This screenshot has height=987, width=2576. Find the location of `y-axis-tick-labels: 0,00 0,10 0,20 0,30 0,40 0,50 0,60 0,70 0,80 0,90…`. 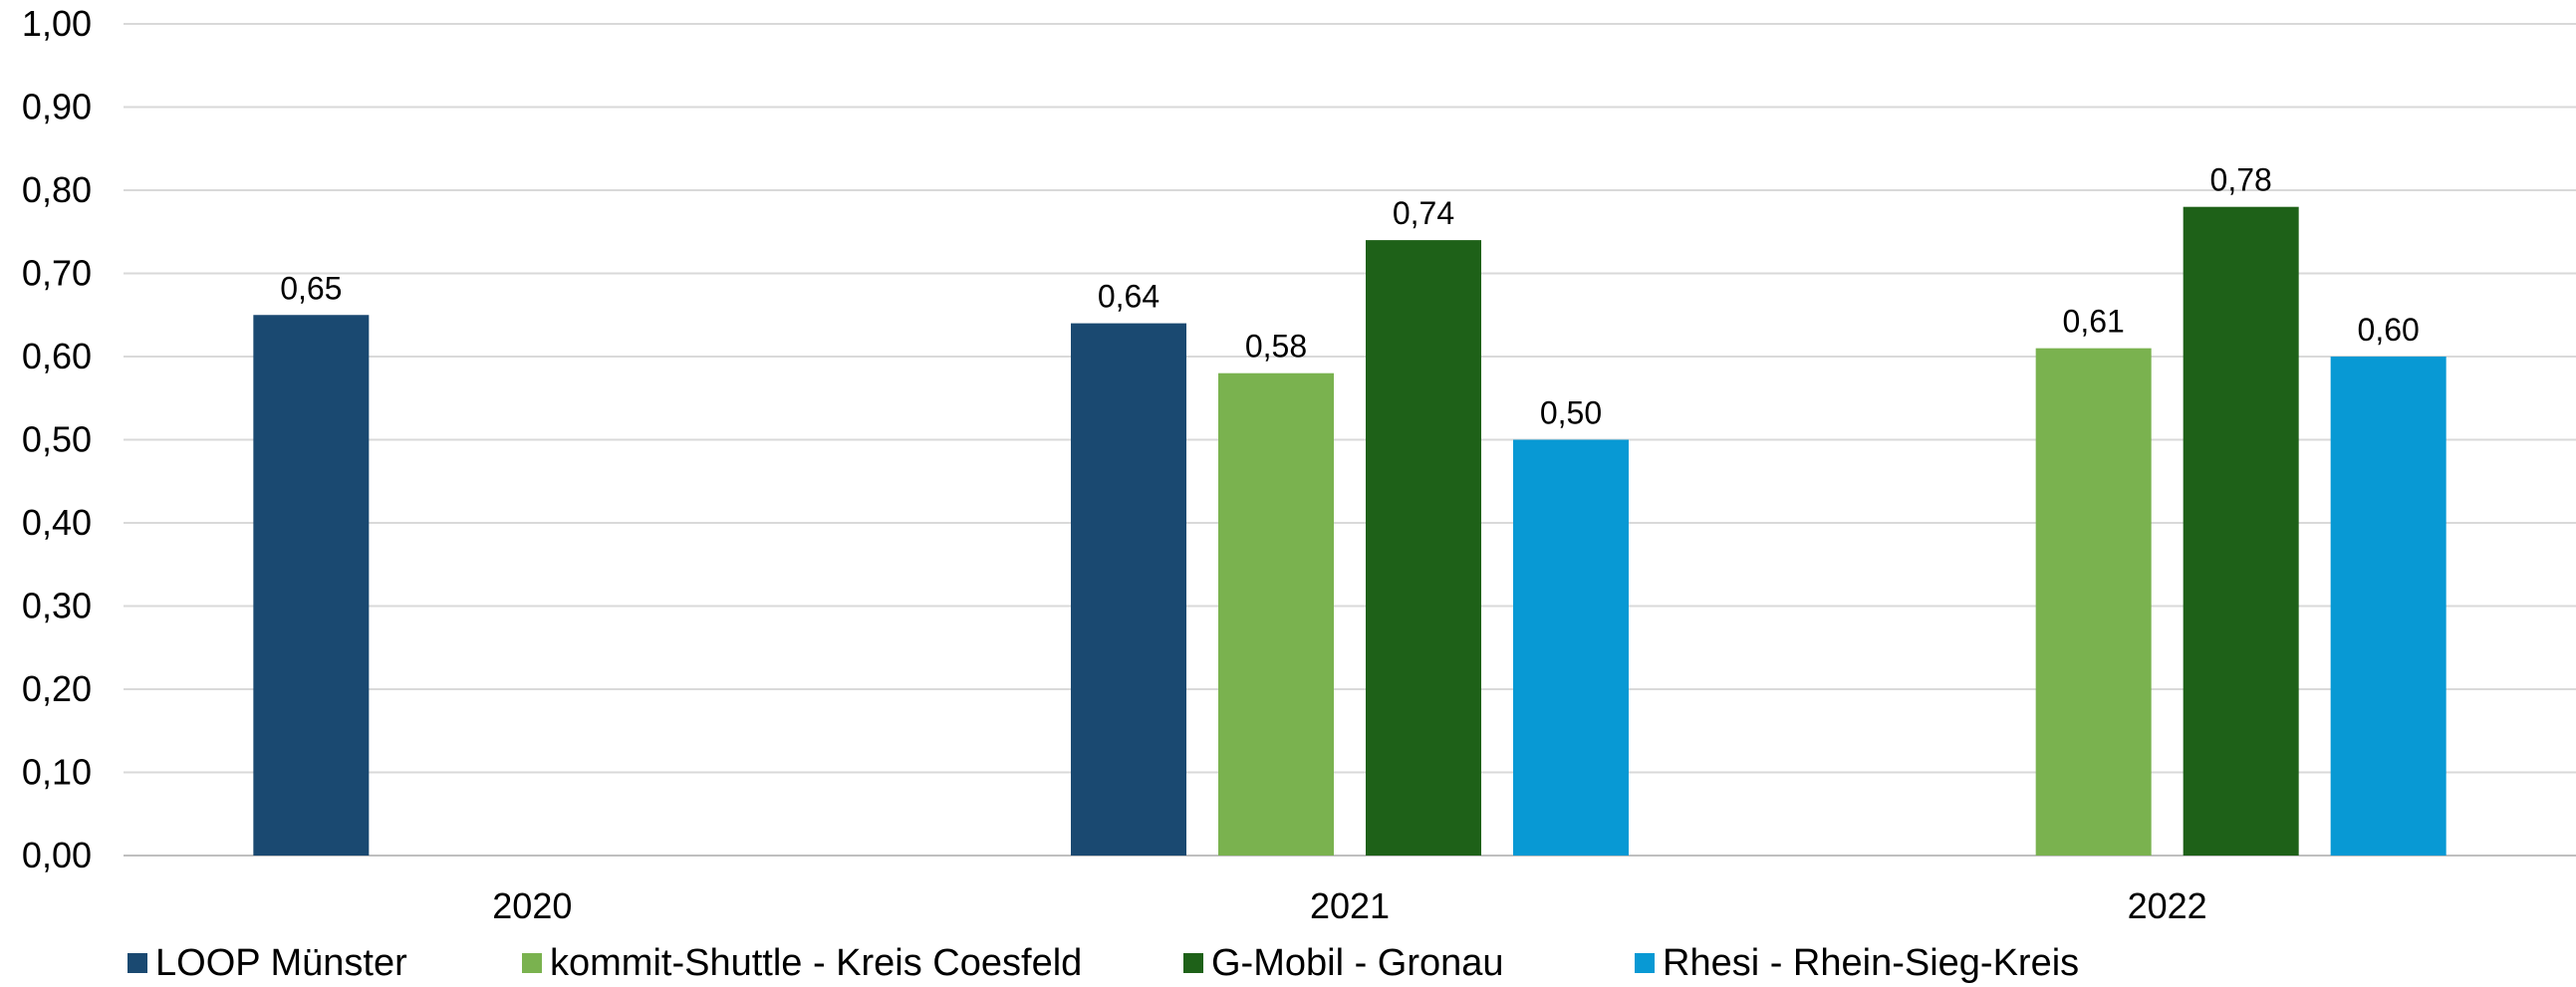

y-axis-tick-labels: 0,00 0,10 0,20 0,30 0,40 0,50 0,60 0,70 0,80 0,90… is located at coordinates (57, 439).